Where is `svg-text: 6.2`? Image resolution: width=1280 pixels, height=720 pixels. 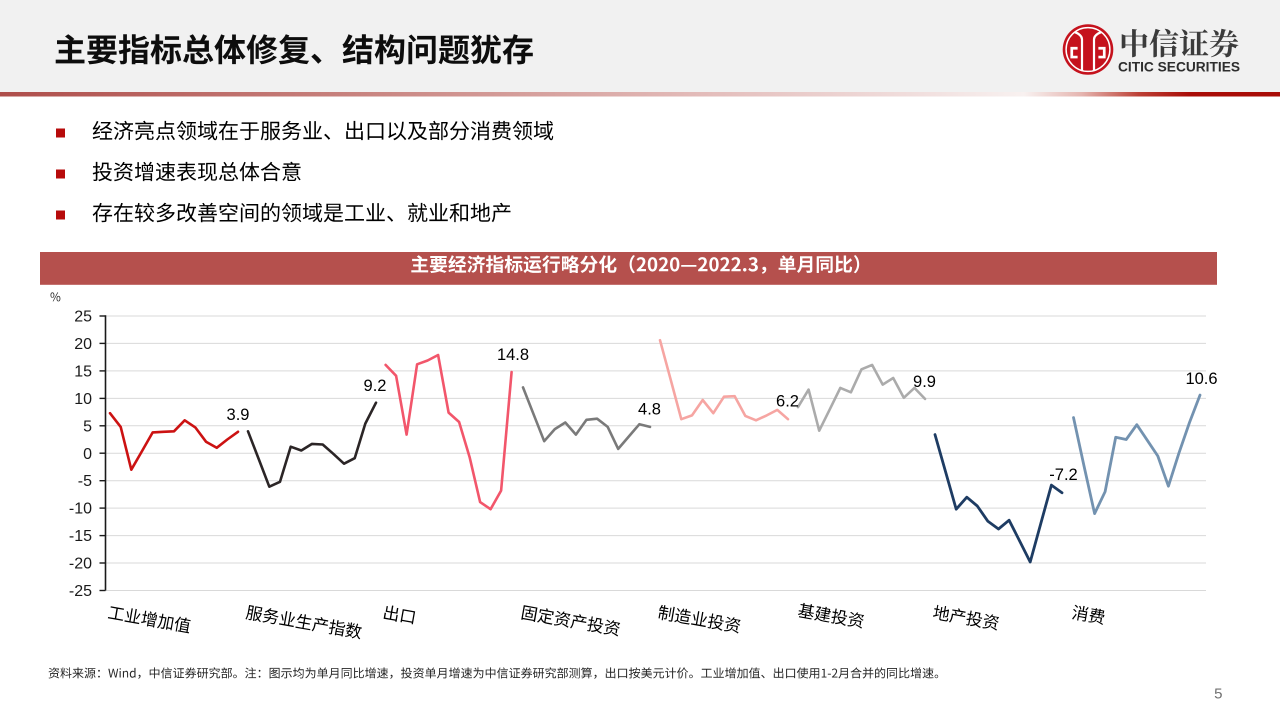
svg-text: 6.2 is located at coordinates (787, 402).